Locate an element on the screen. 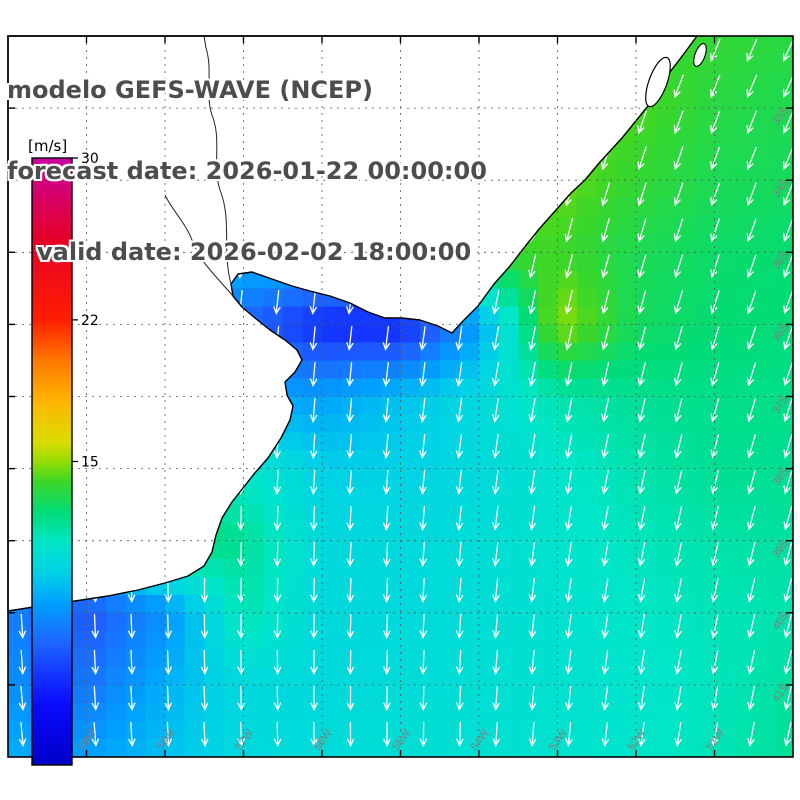 The height and width of the screenshot is (800, 800). colorbar-tick-label: 30 is located at coordinates (90, 159).